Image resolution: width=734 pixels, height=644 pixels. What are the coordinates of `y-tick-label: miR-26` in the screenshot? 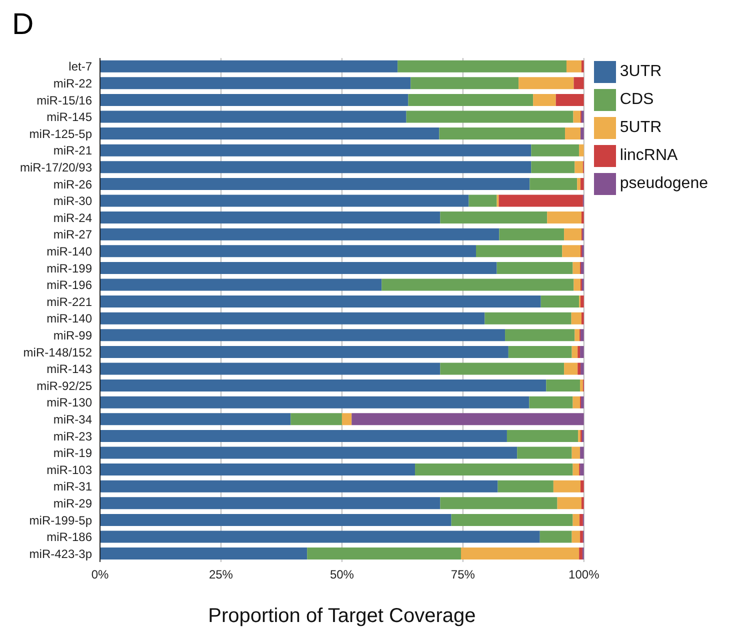 It's located at (72, 184).